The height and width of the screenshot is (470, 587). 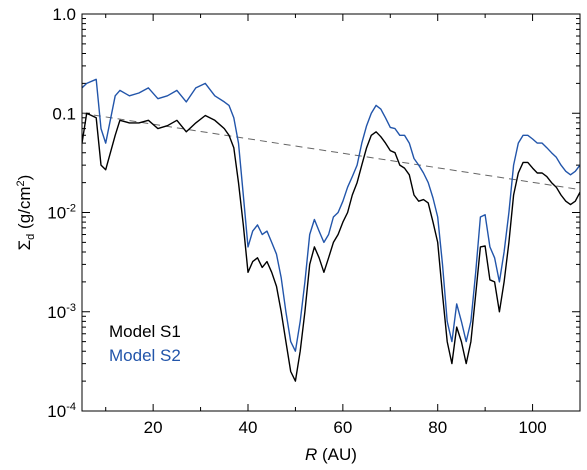 I want to click on x-axis-title-italic: R, so click(x=311, y=454).